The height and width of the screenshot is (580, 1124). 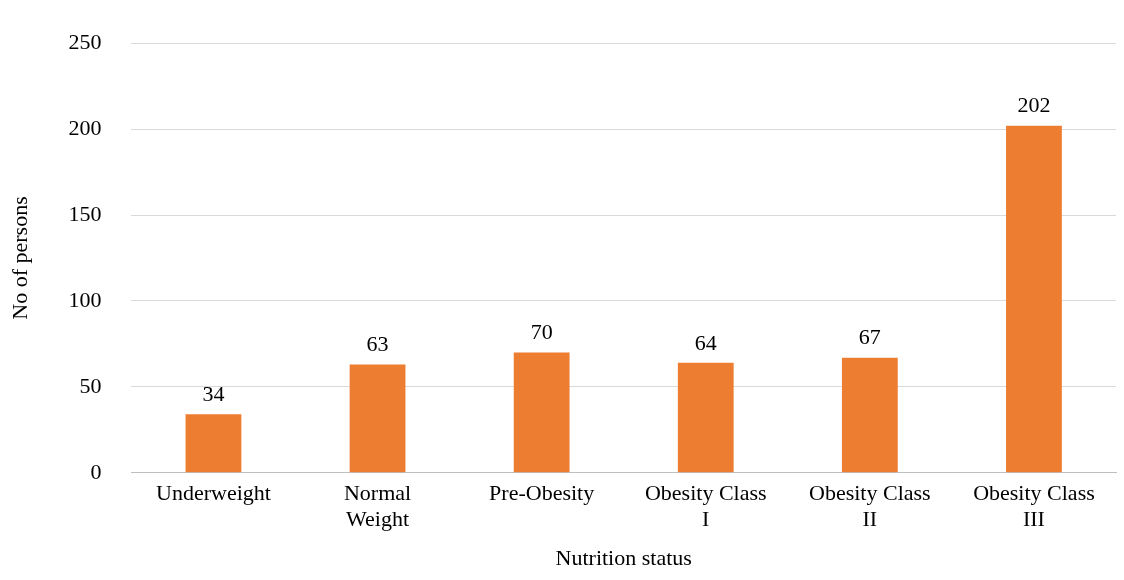 What do you see at coordinates (705, 342) in the screenshot?
I see `data-label: 64` at bounding box center [705, 342].